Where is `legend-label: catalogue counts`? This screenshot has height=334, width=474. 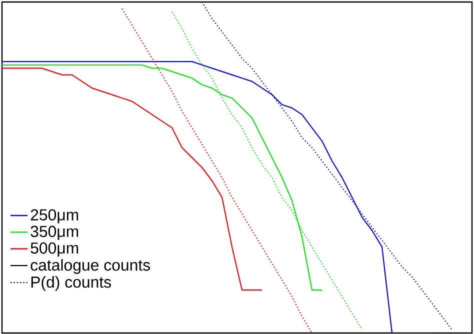 legend-label: catalogue counts is located at coordinates (90, 266).